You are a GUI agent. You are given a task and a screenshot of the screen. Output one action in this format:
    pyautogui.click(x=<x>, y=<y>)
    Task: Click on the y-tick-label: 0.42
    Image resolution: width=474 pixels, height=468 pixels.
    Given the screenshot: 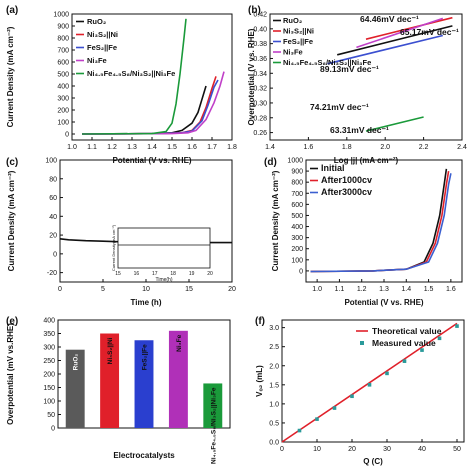 What is the action you would take?
    pyautogui.click(x=260, y=15)
    